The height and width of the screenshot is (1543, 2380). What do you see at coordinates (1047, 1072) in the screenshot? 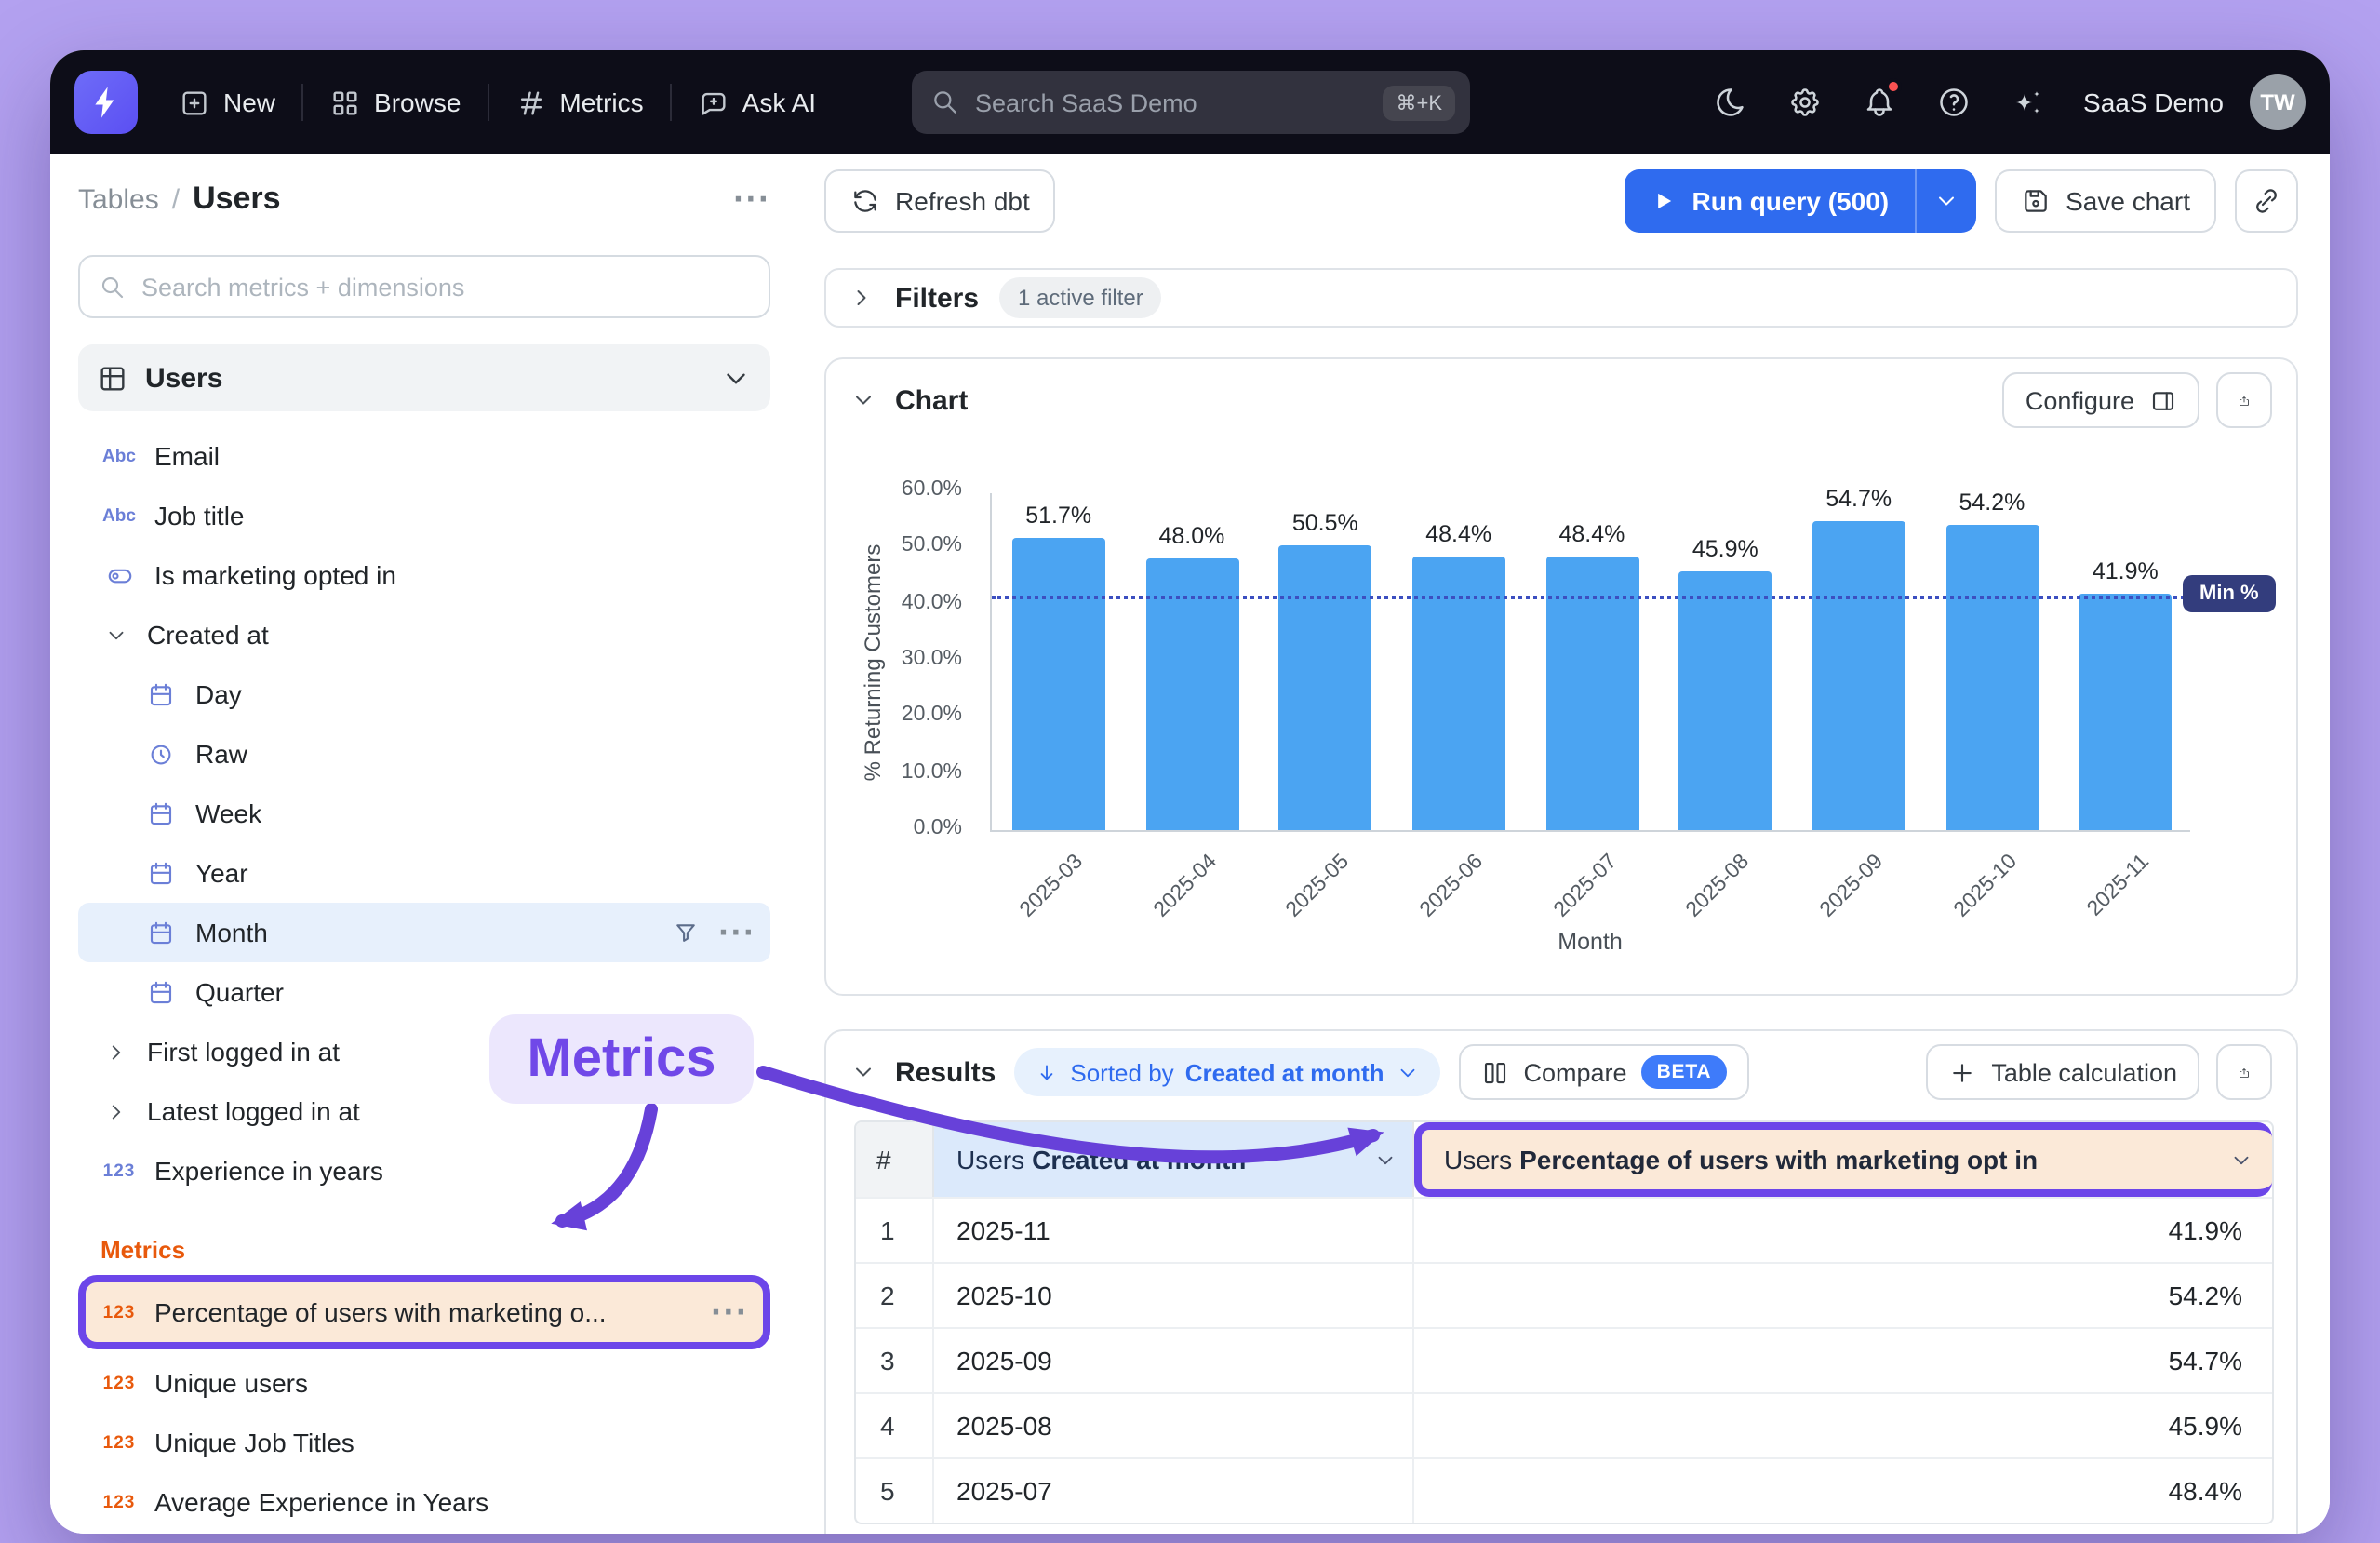
I see `arrow-down-icon` at bounding box center [1047, 1072].